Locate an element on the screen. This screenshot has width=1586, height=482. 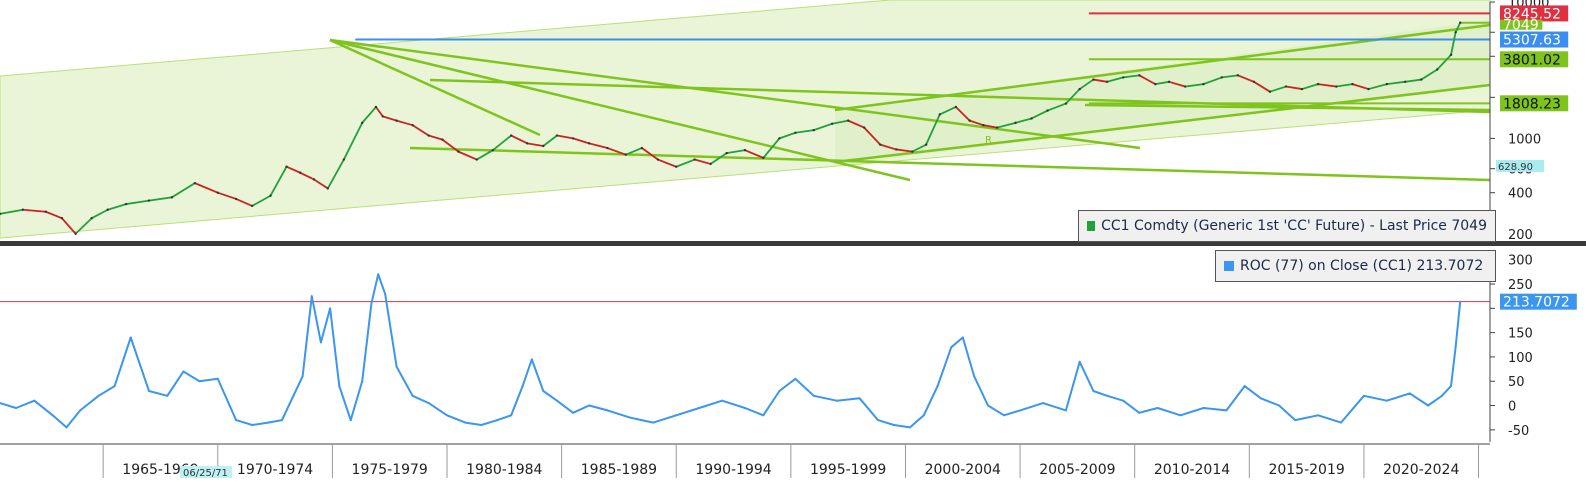
roc-legend: ROC (77) on Close (CC1) 213.7072 is located at coordinates (1355, 266).